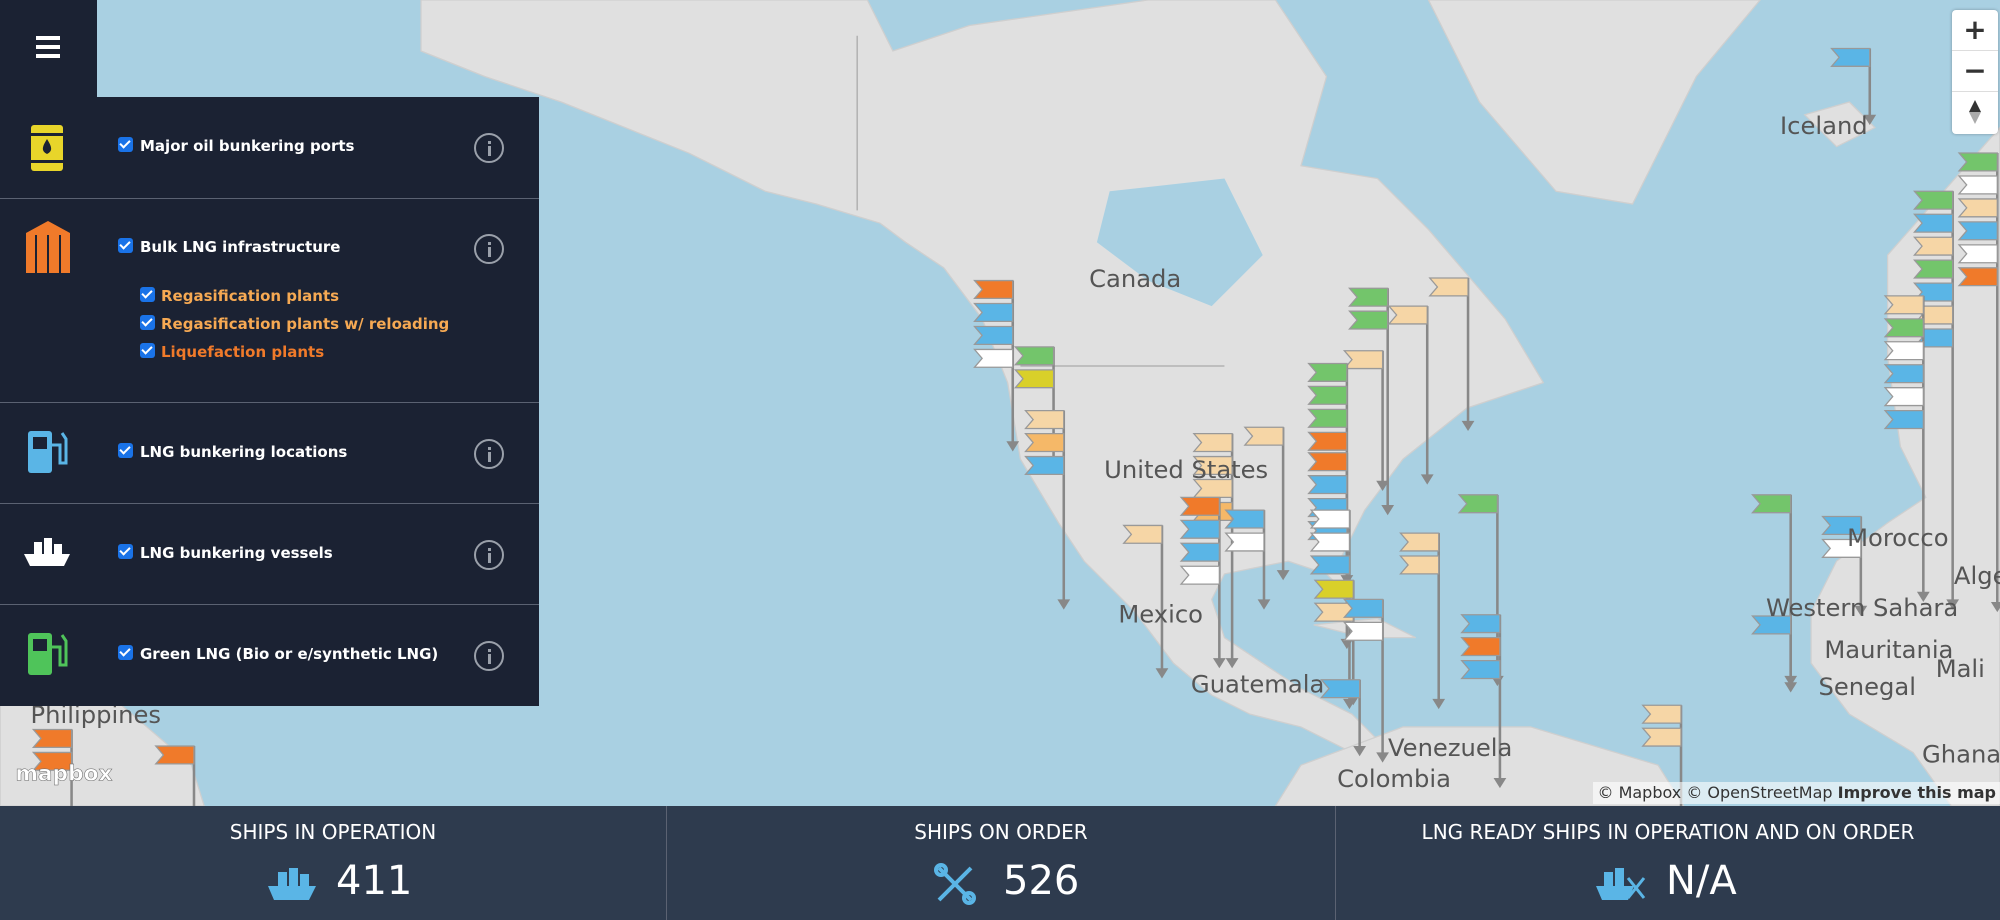  I want to click on layer-row: Green LNG (Bio or e/synthetic LNG), so click(269, 655).